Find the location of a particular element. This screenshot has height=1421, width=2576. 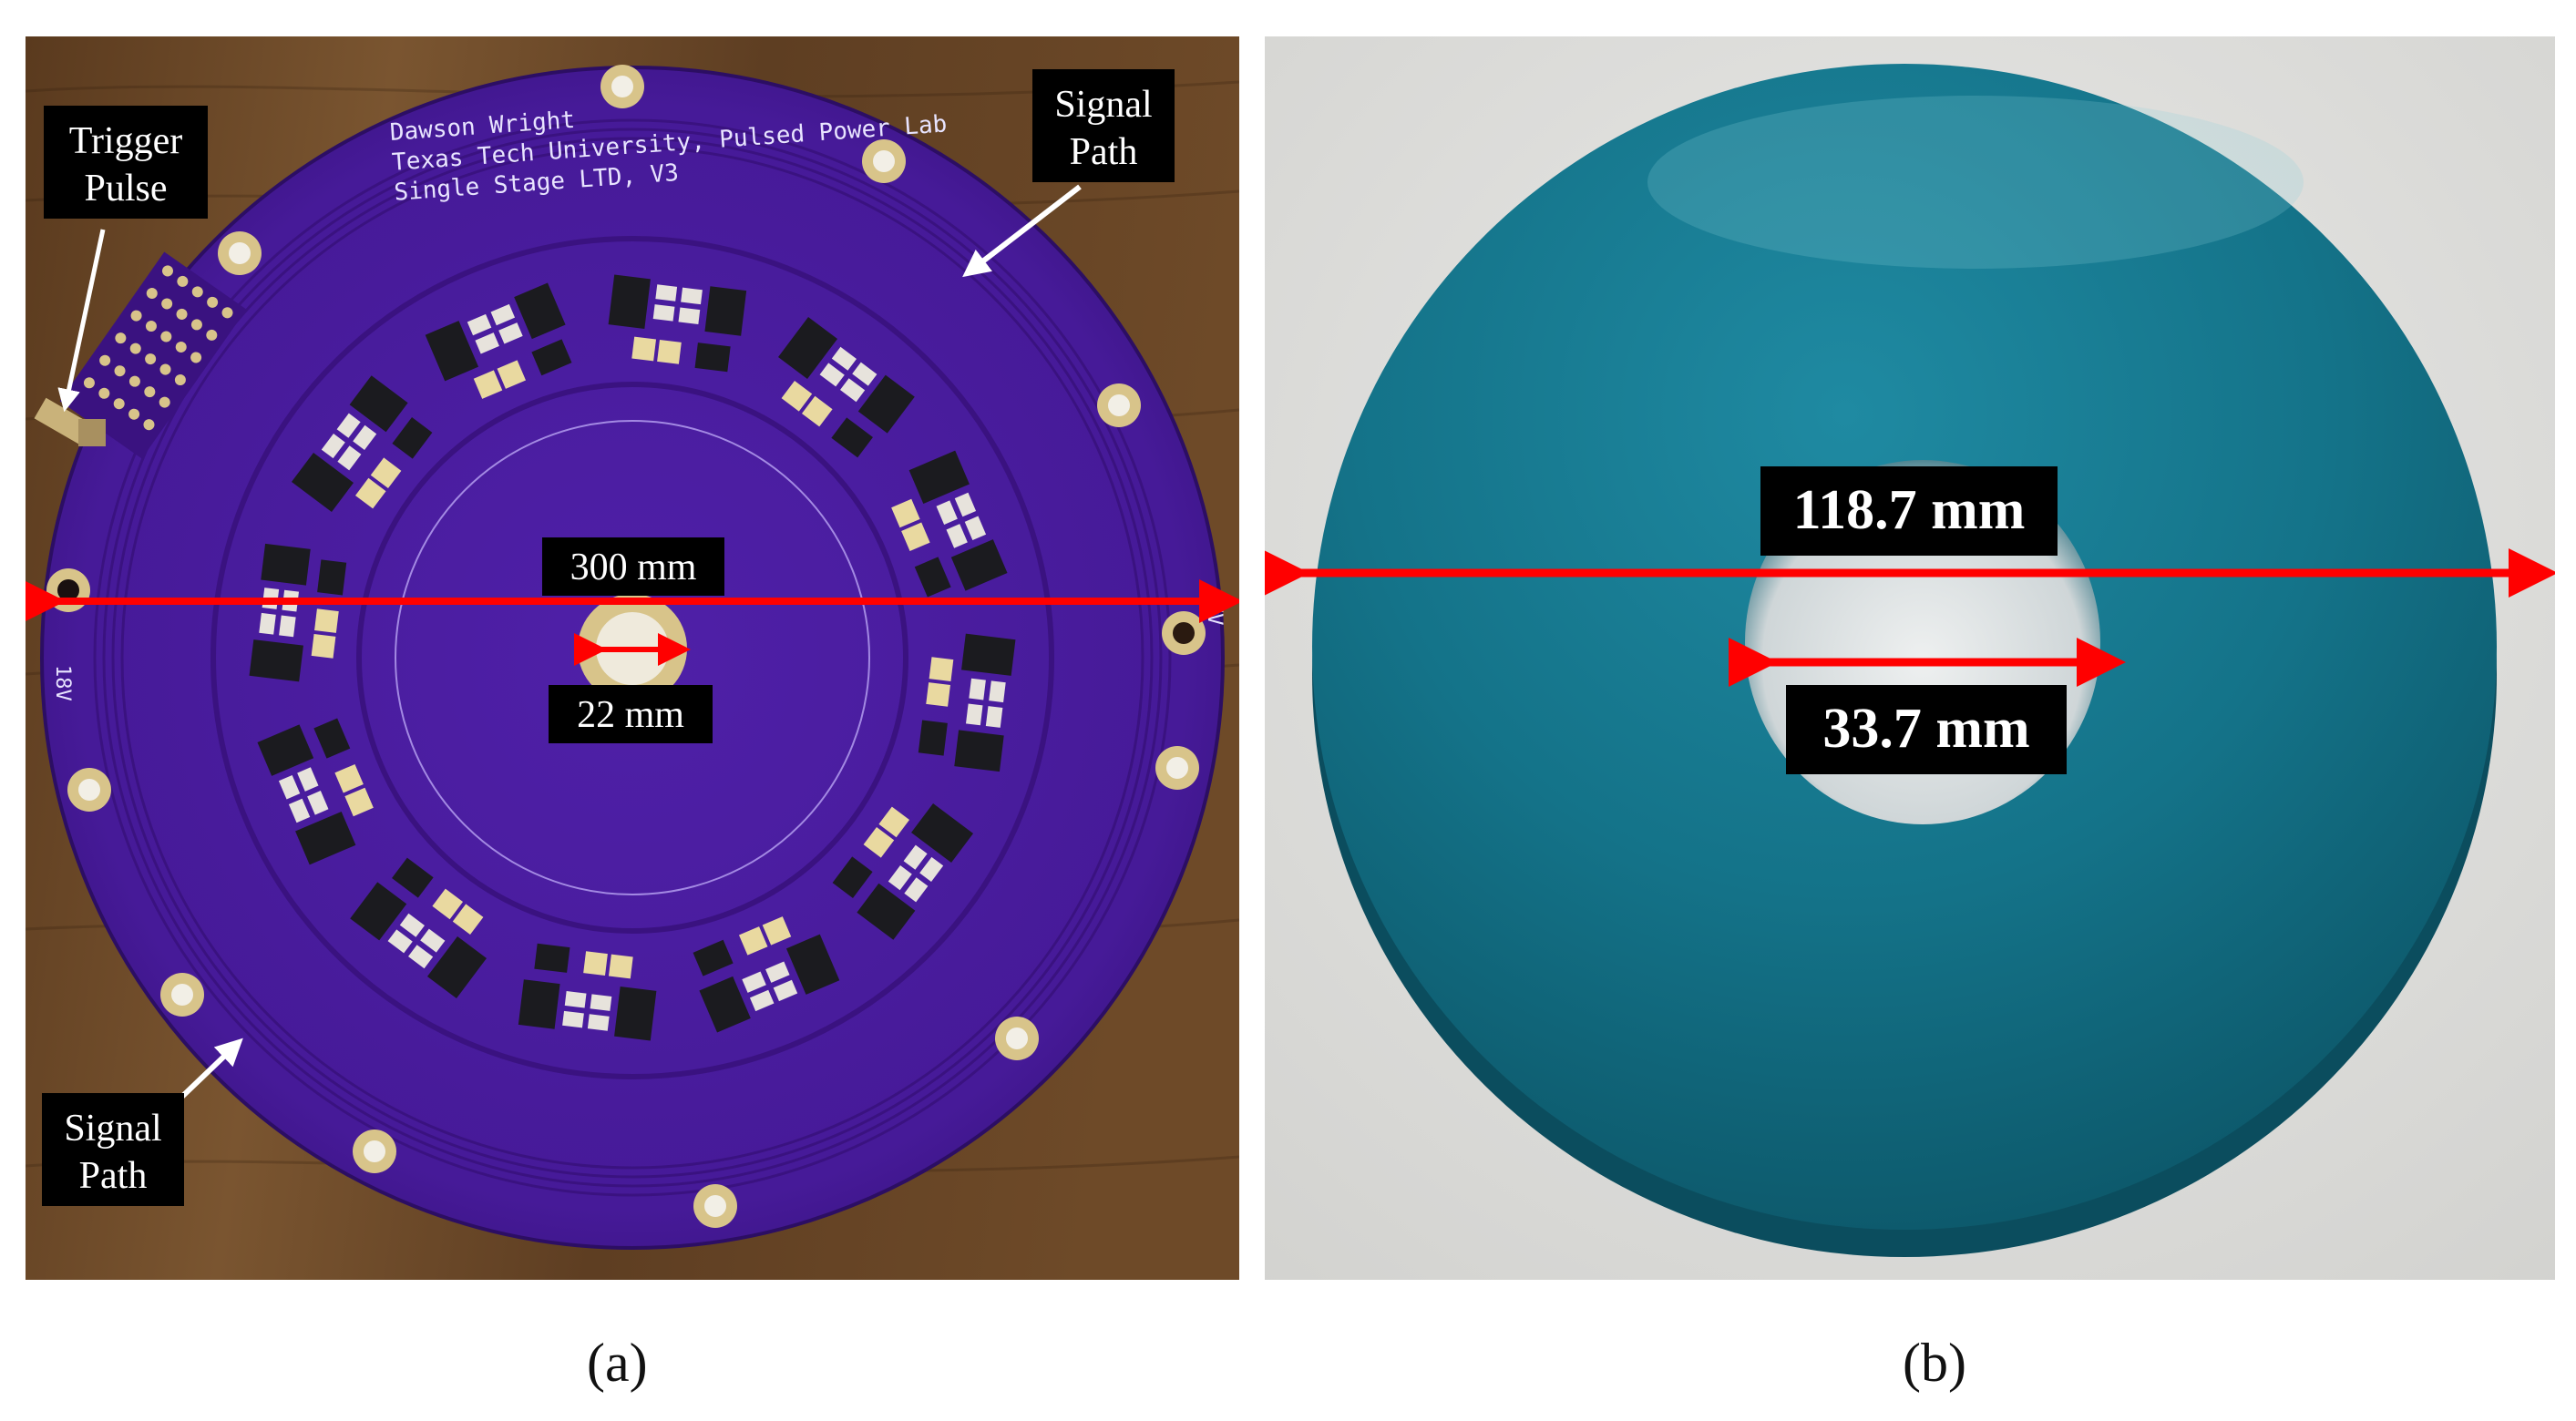

trigger-pulse-arrow is located at coordinates (82, 321).